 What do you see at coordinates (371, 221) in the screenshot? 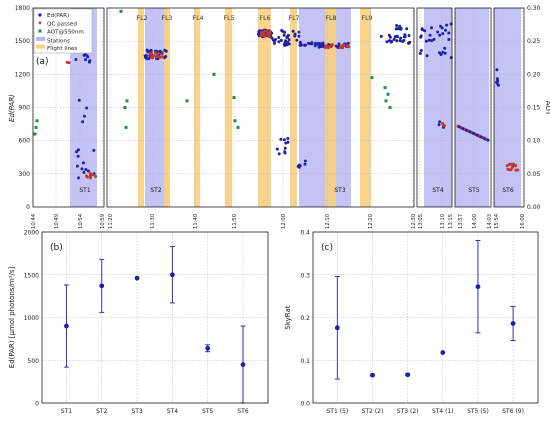
I see `x-tick-label: 12:20` at bounding box center [371, 221].